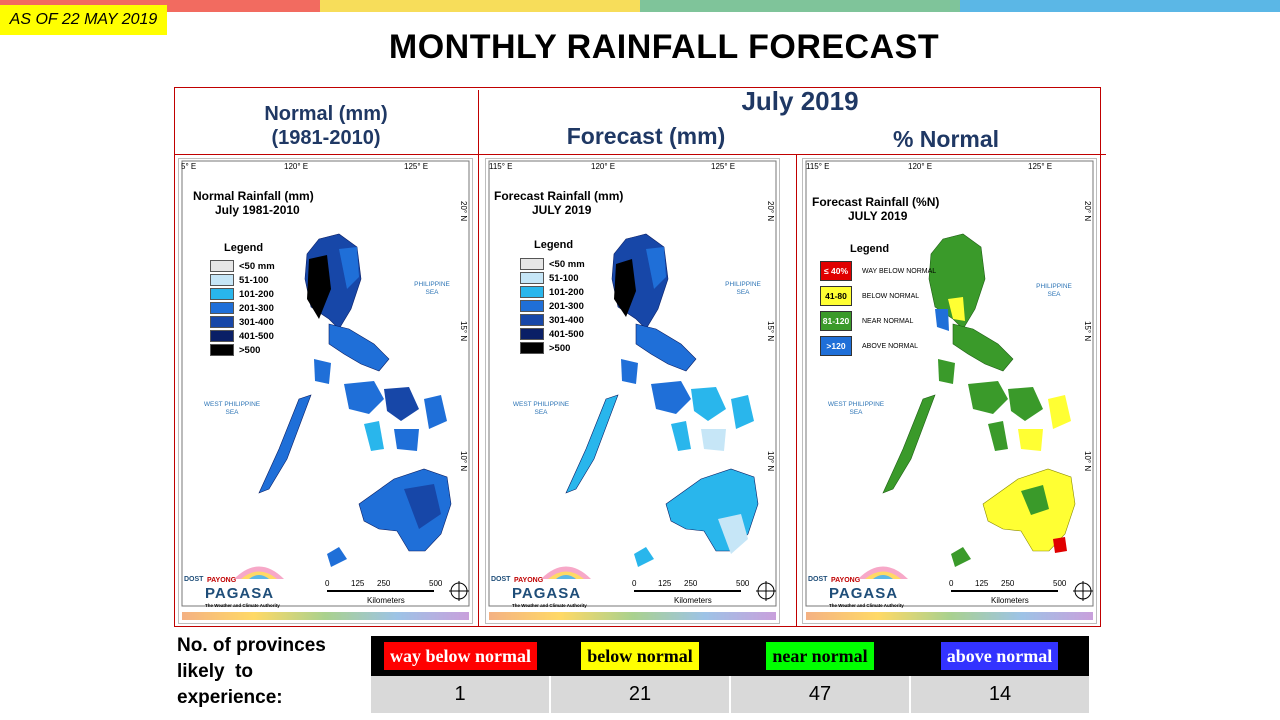 This screenshot has height=720, width=1280. Describe the element at coordinates (883, 572) in the screenshot. I see `payong-umbrella-icon` at that location.